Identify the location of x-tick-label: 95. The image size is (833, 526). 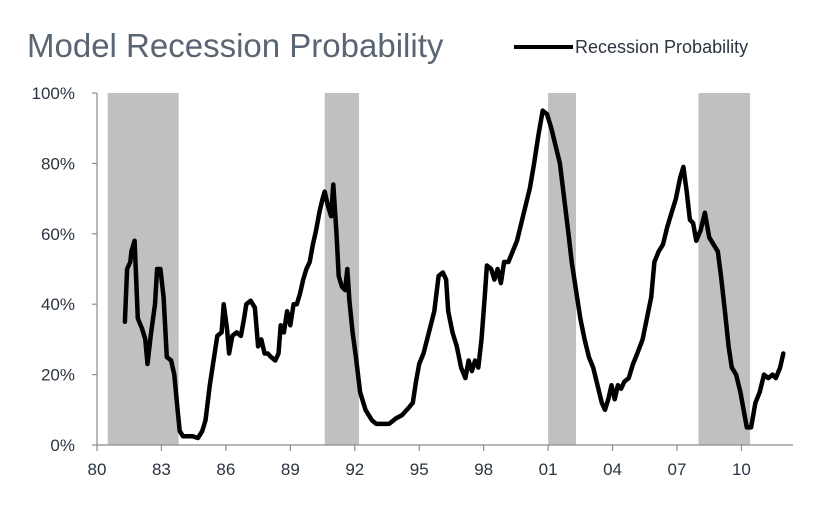
(419, 469).